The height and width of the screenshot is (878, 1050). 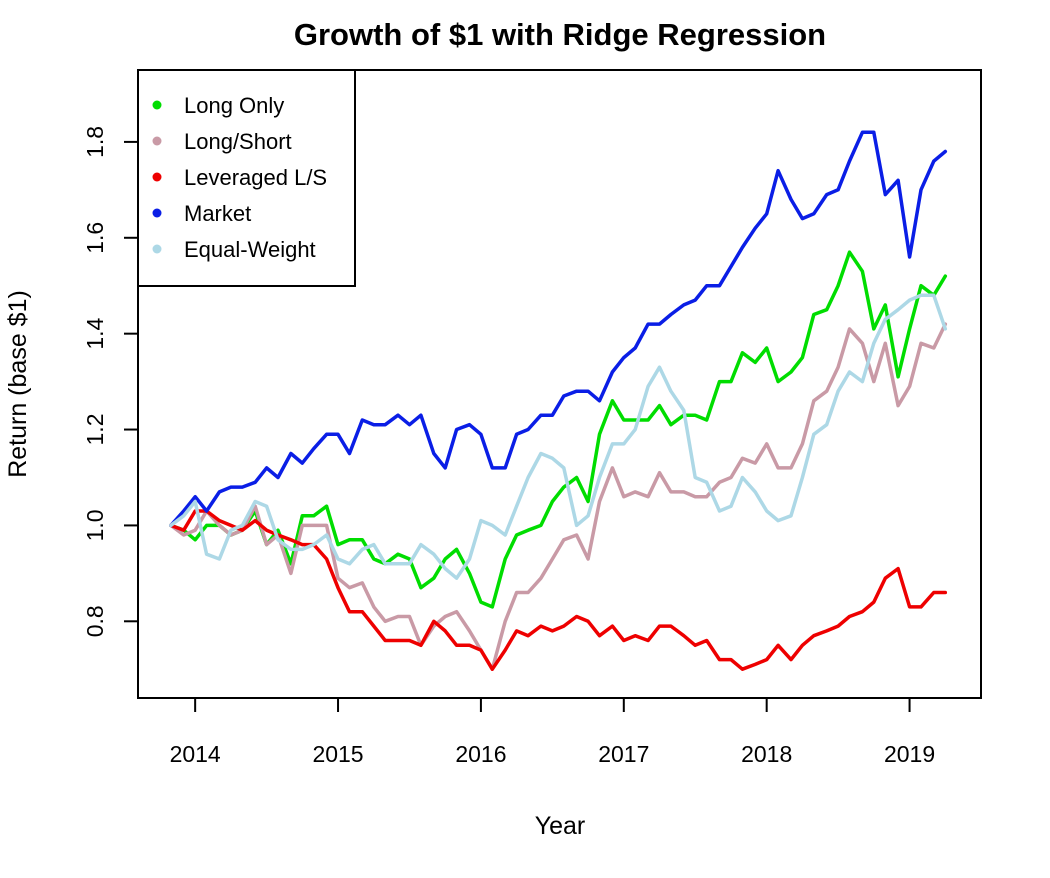 I want to click on y-tick-label: 1.6, so click(x=95, y=238).